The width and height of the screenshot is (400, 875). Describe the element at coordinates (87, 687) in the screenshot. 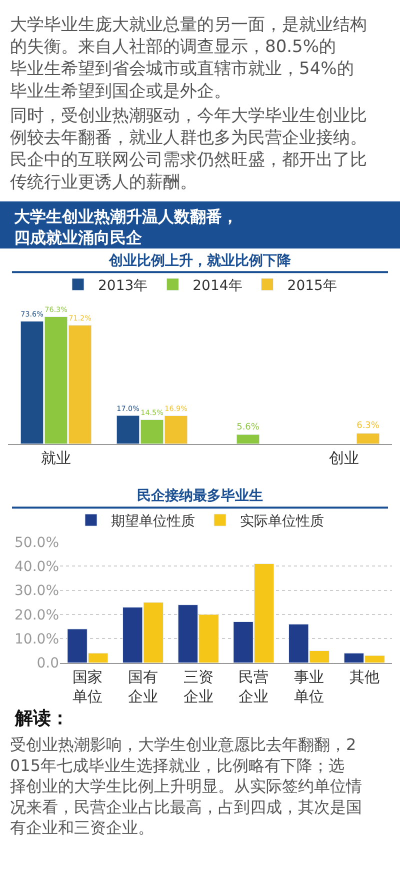

I see `x-tick-label: 国家单位` at that location.